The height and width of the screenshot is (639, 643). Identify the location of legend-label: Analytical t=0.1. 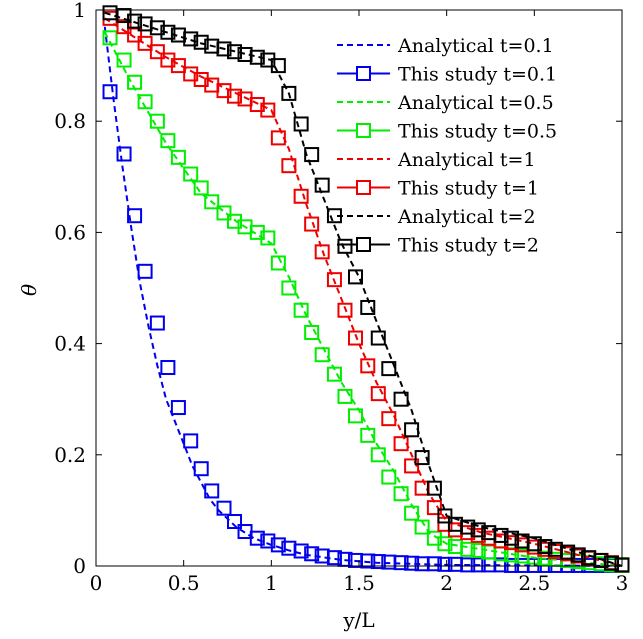
(475, 46).